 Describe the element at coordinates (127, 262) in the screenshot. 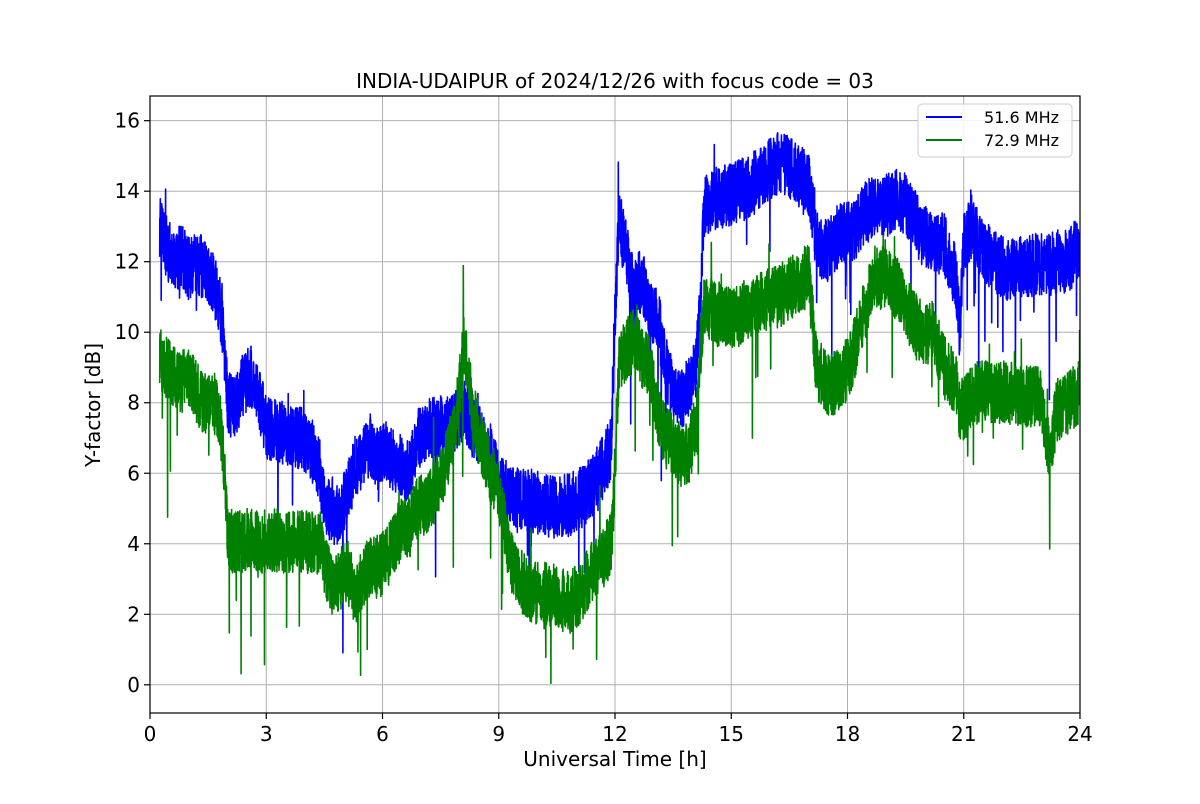

I see `y-tick-label: 12` at that location.